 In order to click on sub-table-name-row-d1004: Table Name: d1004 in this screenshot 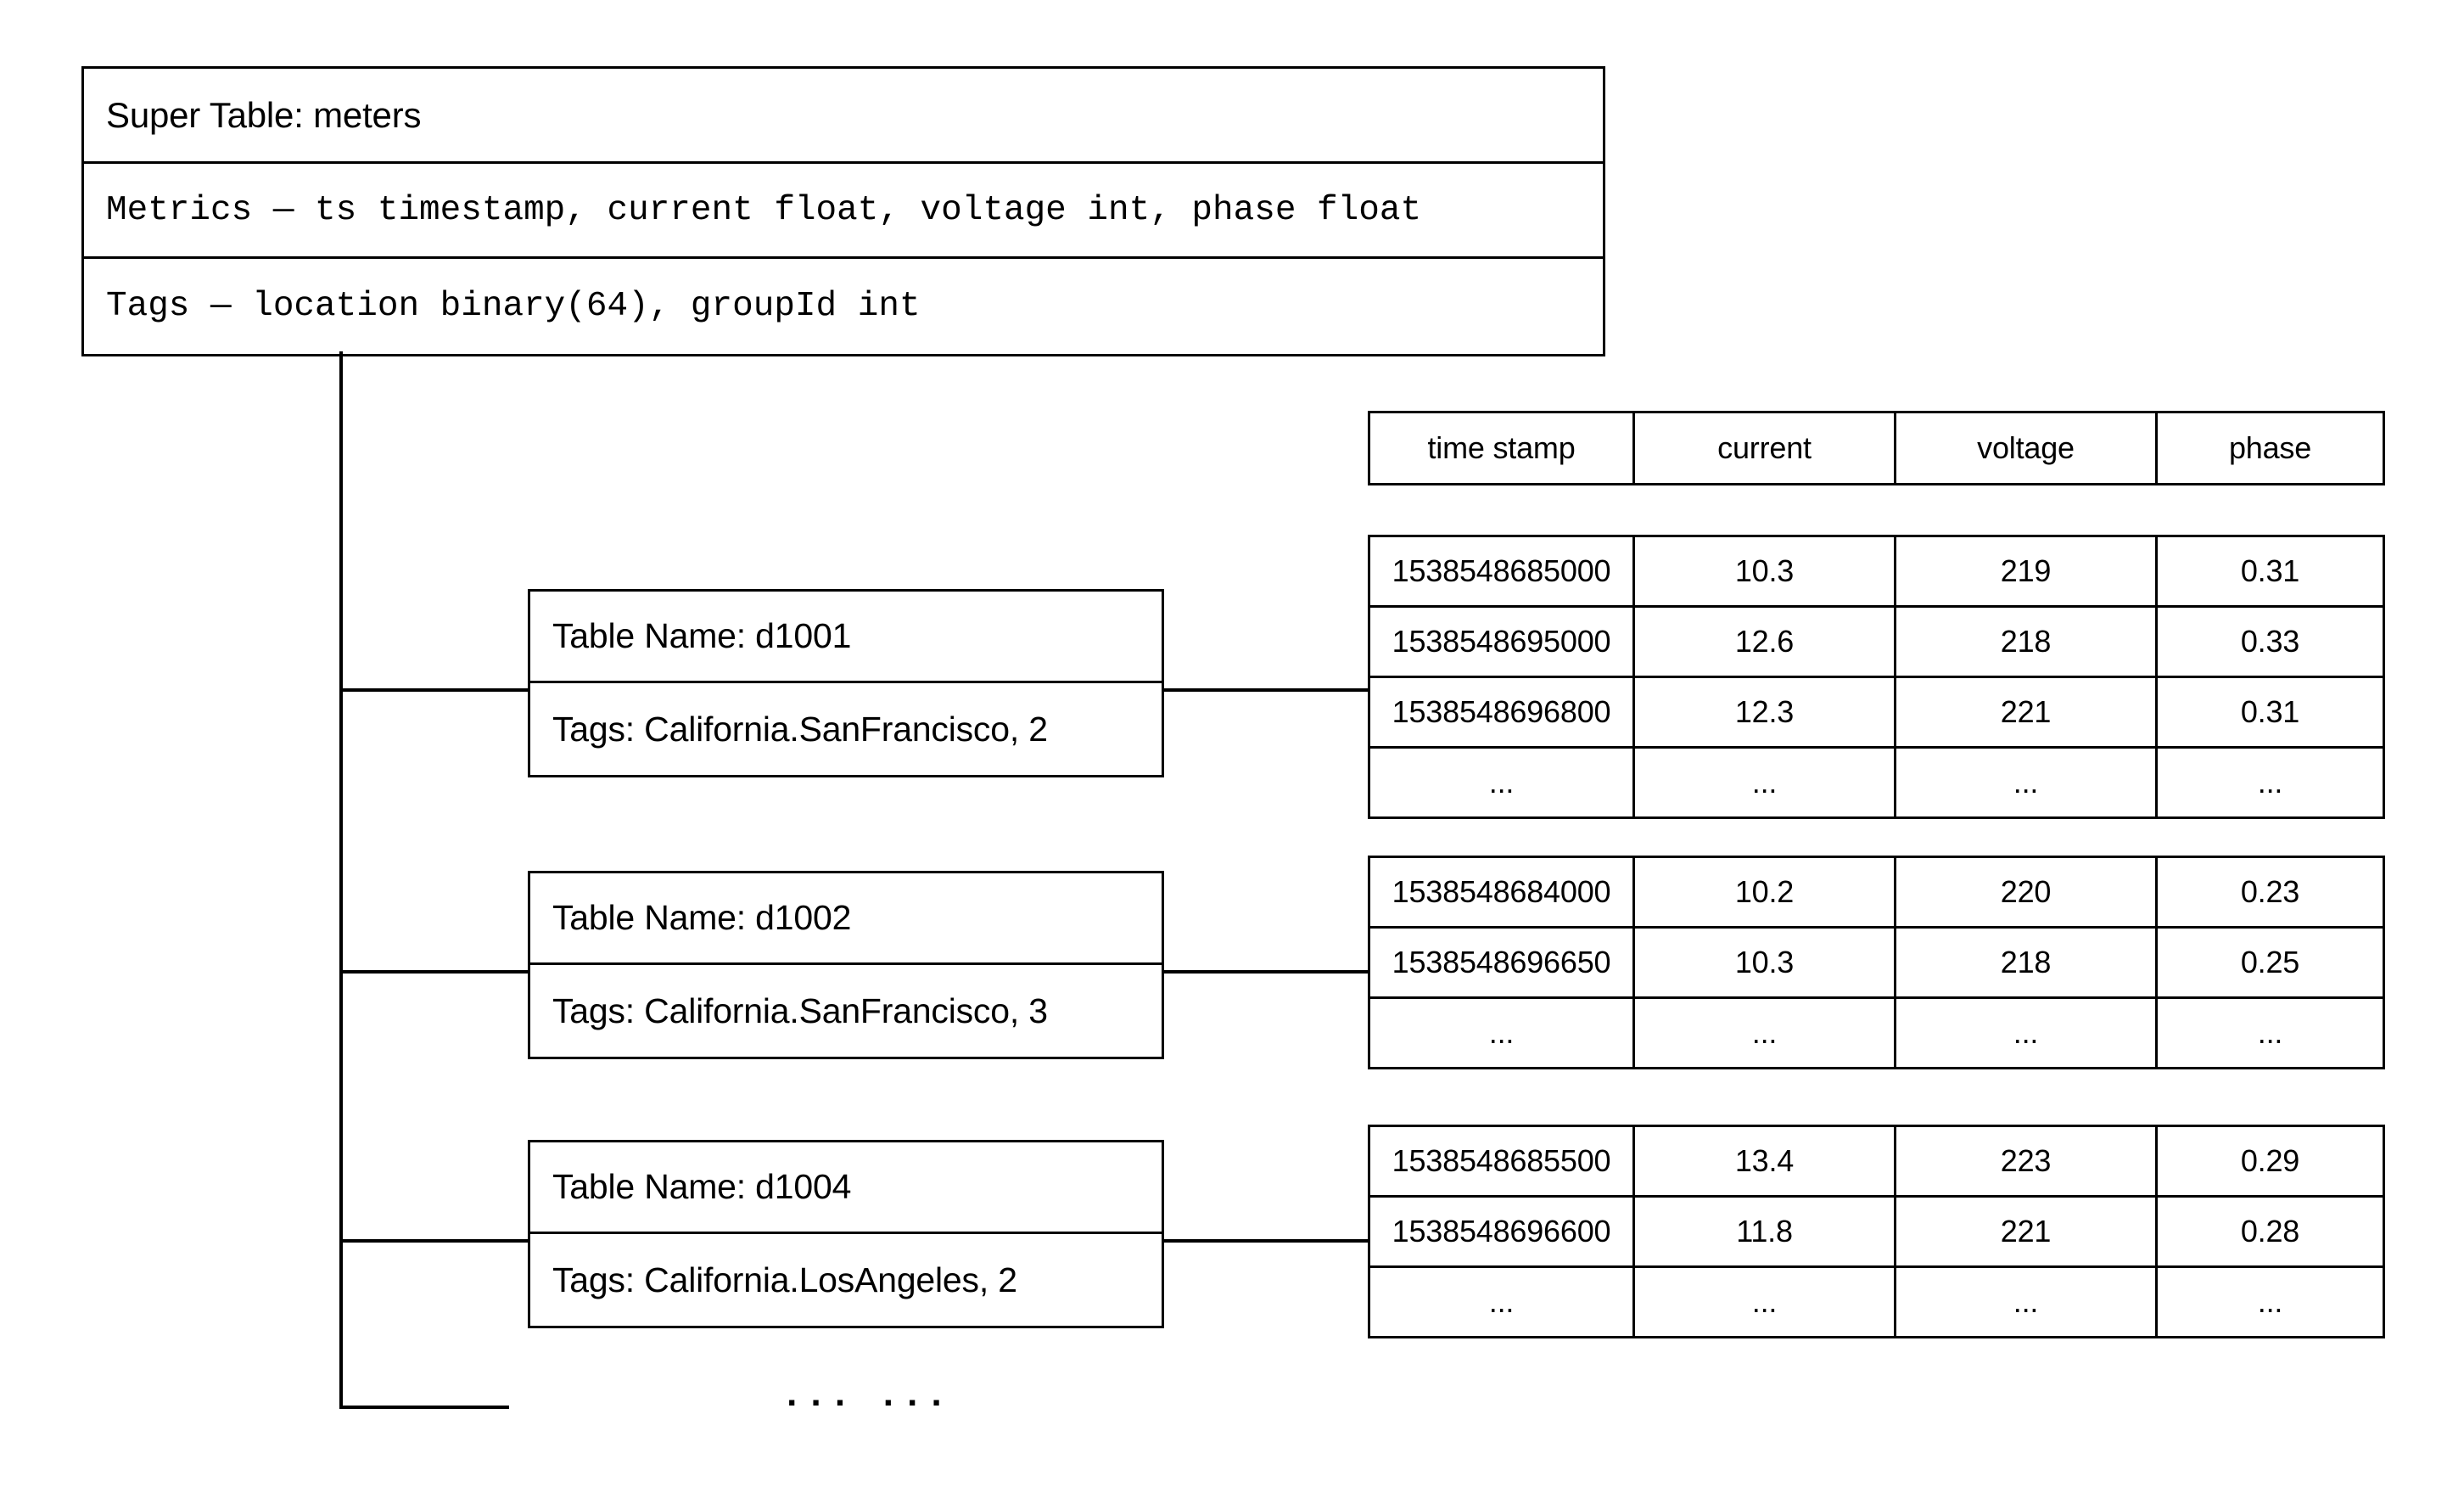, I will do `click(846, 1188)`.